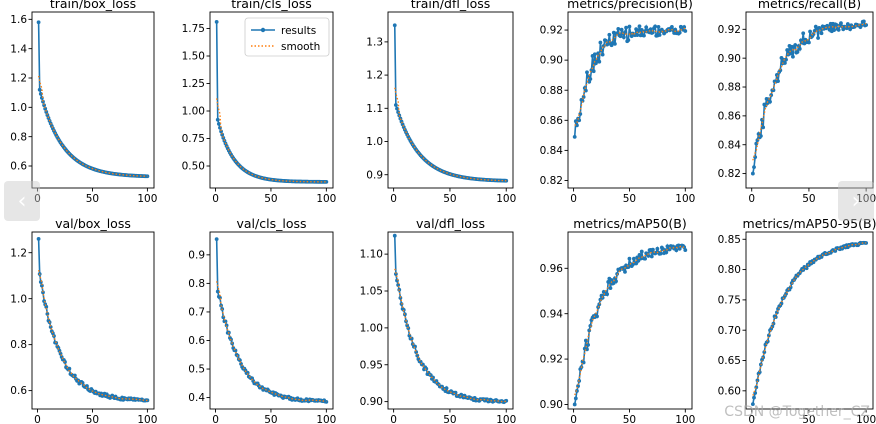 This screenshot has width=876, height=424. I want to click on series-group, so click(93, 99).